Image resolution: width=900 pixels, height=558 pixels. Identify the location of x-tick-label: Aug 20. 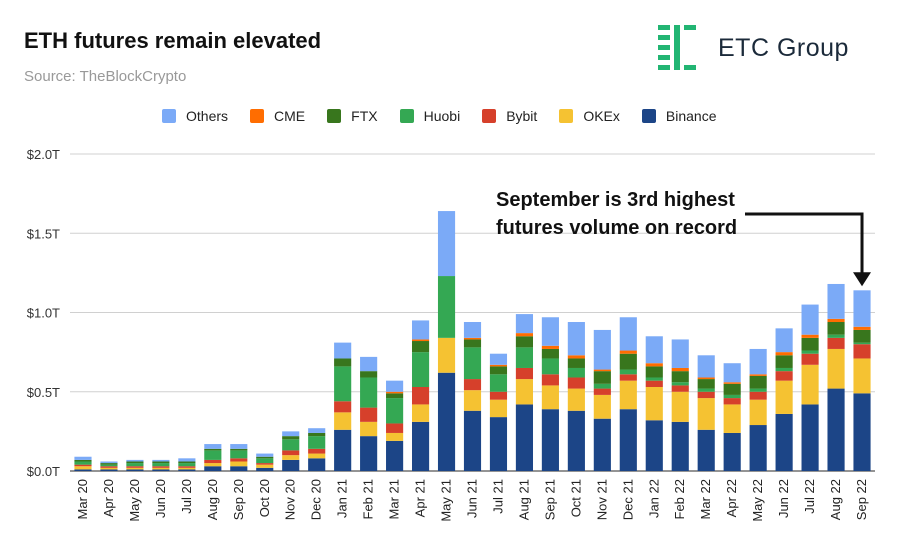
(212, 499).